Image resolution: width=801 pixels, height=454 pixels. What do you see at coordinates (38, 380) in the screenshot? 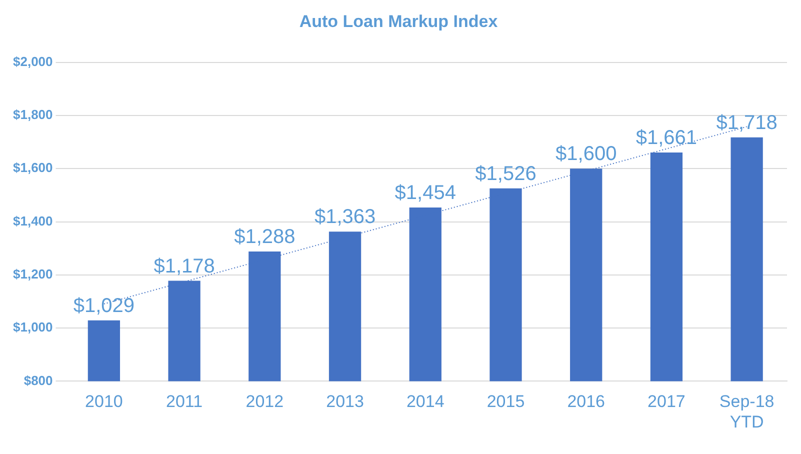
I see `y-tick-label: $800` at bounding box center [38, 380].